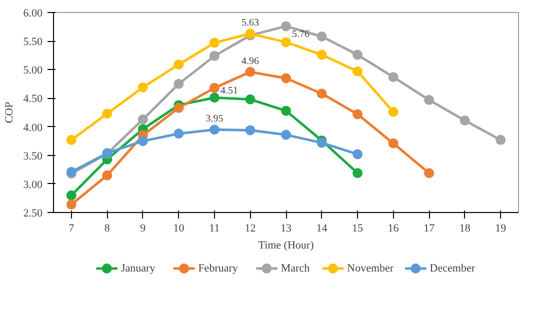 The width and height of the screenshot is (540, 310). Describe the element at coordinates (250, 228) in the screenshot. I see `x-tick-label: 12` at that location.